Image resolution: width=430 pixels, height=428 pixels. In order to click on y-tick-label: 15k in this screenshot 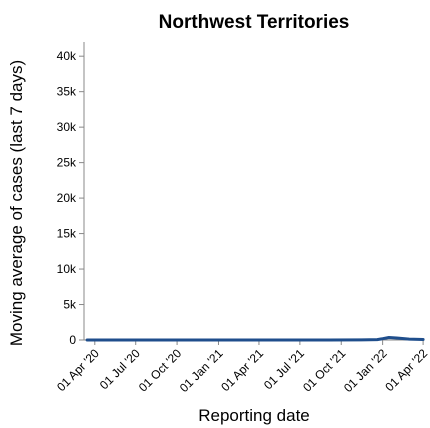, I will do `click(67, 234)`.